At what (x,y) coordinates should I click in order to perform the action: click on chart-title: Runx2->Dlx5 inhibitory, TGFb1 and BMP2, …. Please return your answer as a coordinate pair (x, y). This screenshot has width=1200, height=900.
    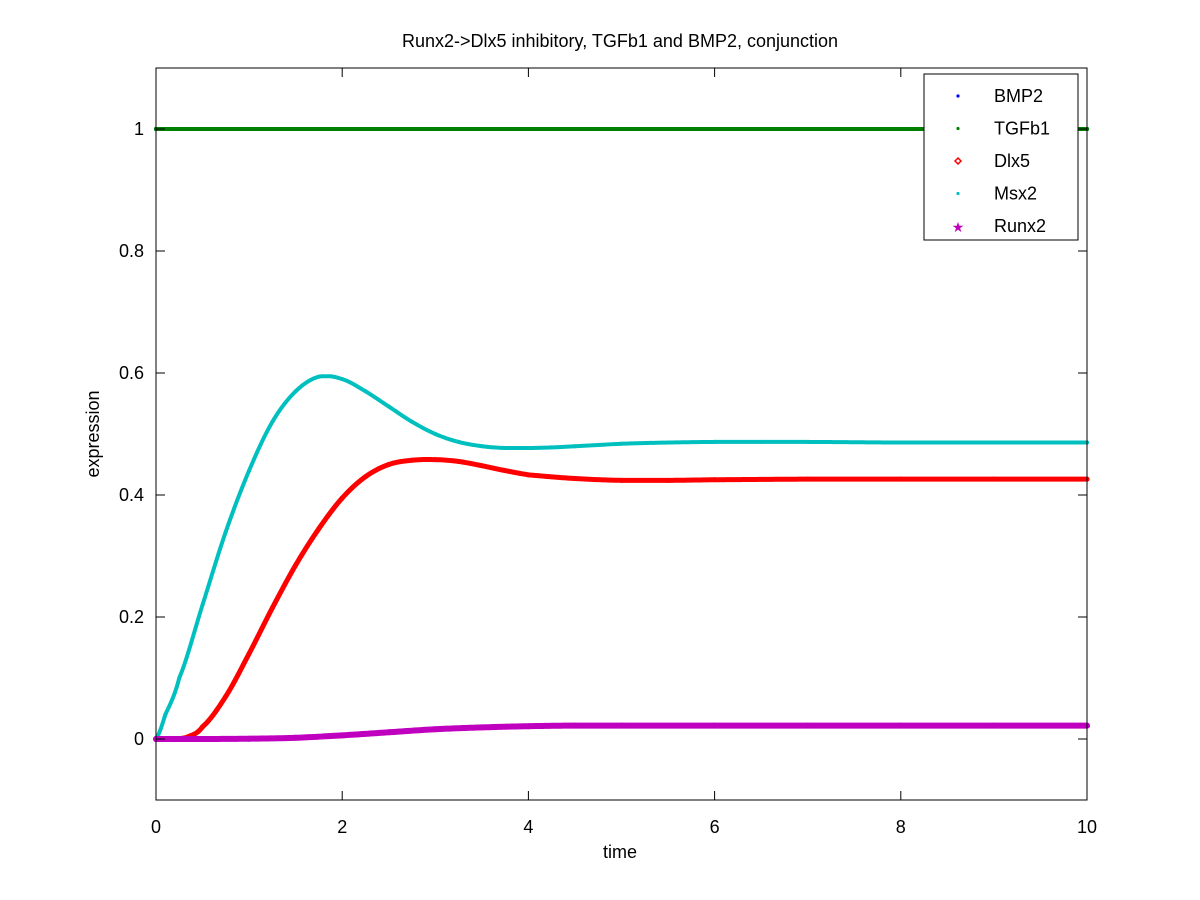
    Looking at the image, I should click on (620, 41).